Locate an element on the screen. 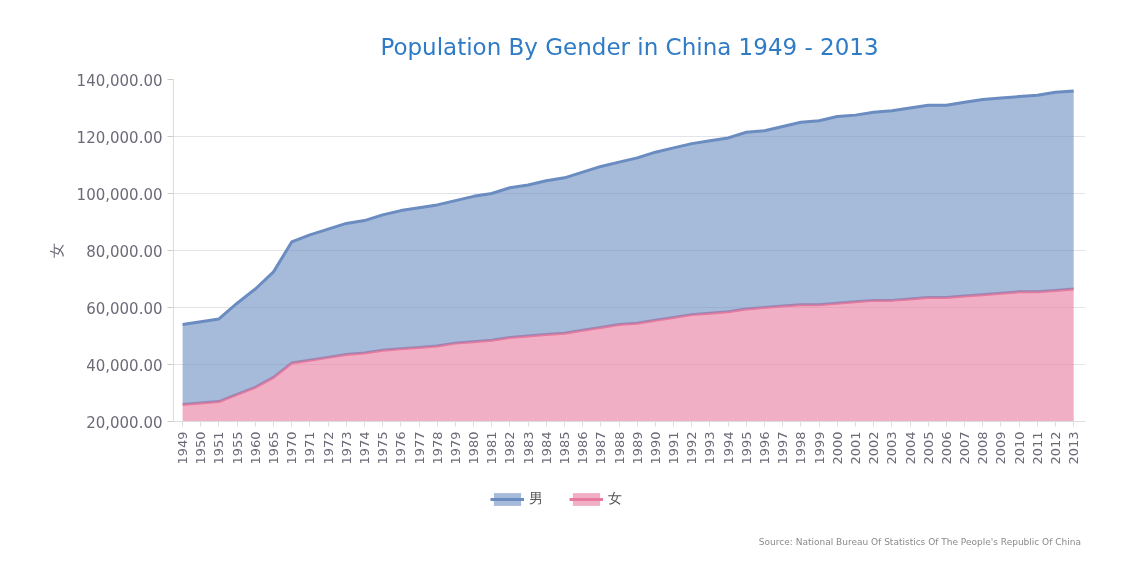 The image size is (1122, 568). x-tick-label: 1985 is located at coordinates (564, 448).